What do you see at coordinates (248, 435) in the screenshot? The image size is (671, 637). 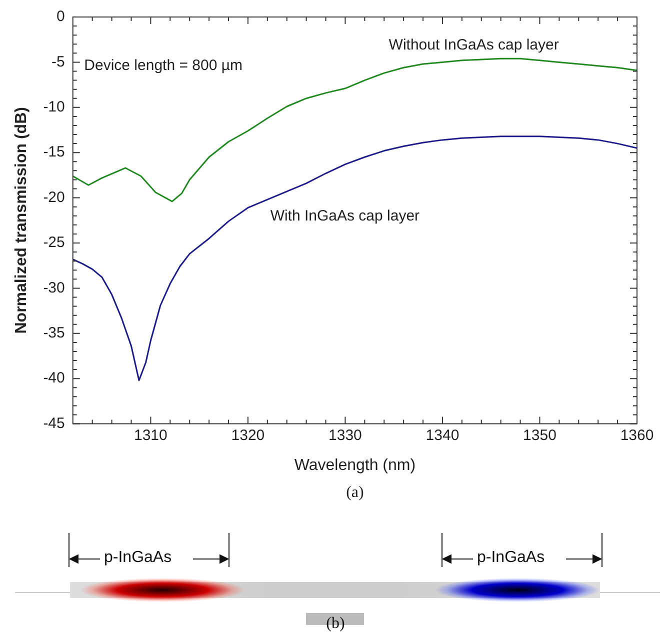 I see `x-tick-label: 1320` at bounding box center [248, 435].